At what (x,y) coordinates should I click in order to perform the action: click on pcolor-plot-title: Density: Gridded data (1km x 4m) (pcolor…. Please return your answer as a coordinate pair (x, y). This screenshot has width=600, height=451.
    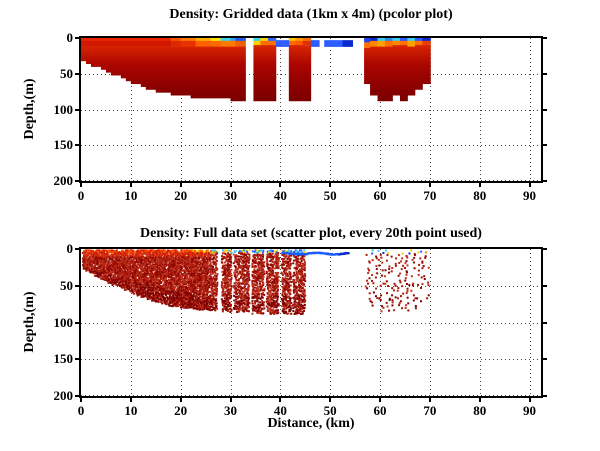
    Looking at the image, I should click on (311, 14).